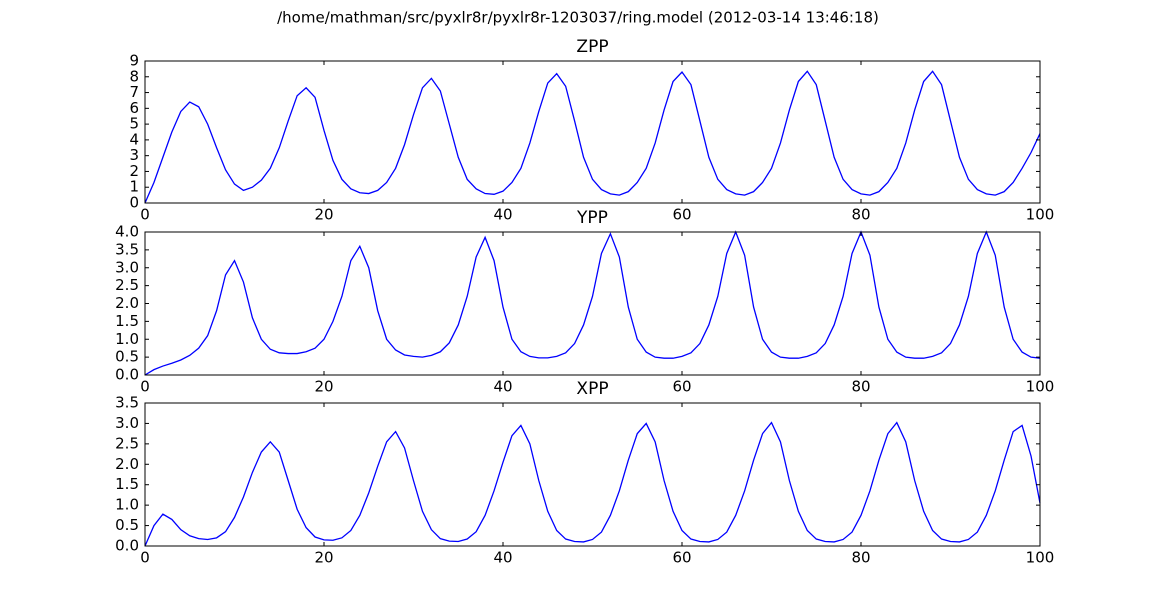  I want to click on y-tick-label: 6, so click(134, 108).